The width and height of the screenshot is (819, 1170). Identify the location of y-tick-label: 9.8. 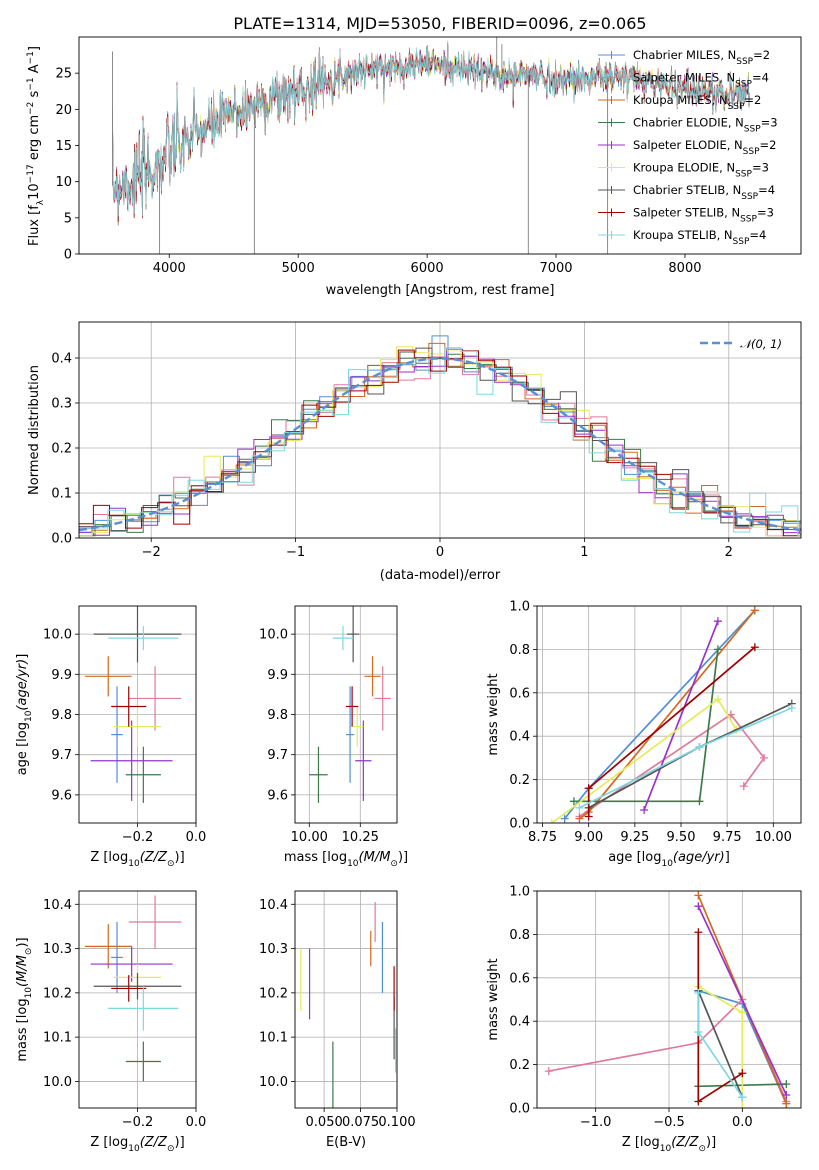
(277, 715).